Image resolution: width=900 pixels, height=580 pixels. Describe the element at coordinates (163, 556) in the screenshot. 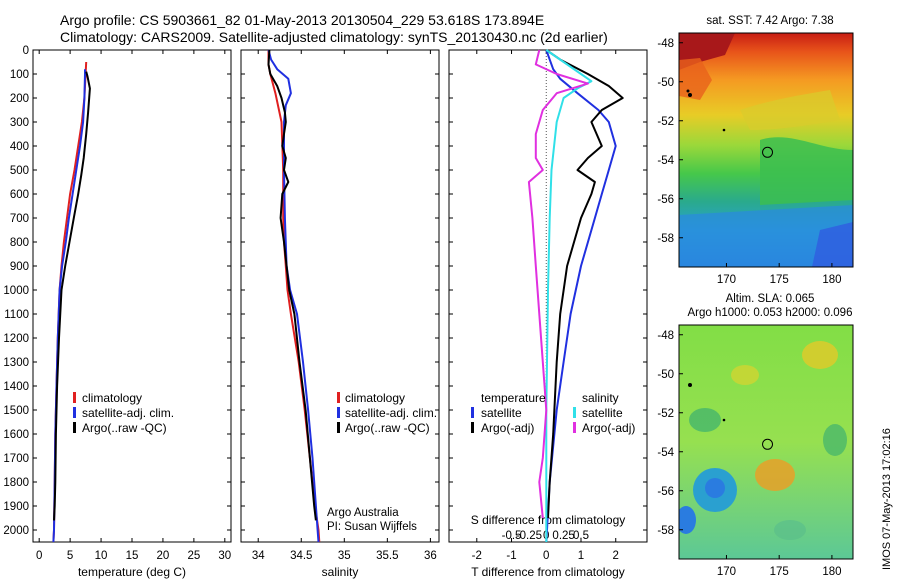

I see `x-tick-label: 20` at that location.